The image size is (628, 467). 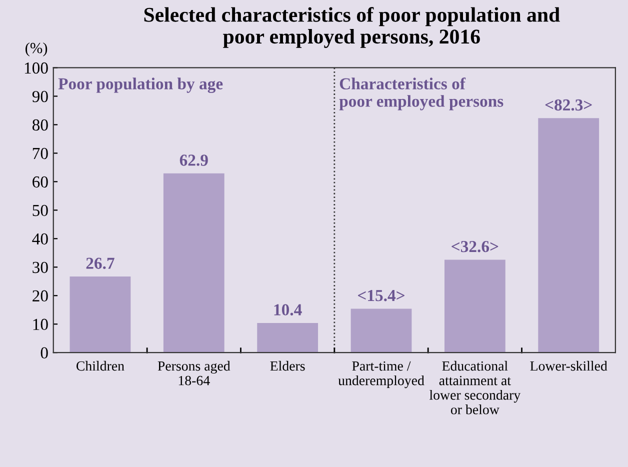 What do you see at coordinates (475, 387) in the screenshot?
I see `x-tick-label: Educational attainment at lower secondary or below` at bounding box center [475, 387].